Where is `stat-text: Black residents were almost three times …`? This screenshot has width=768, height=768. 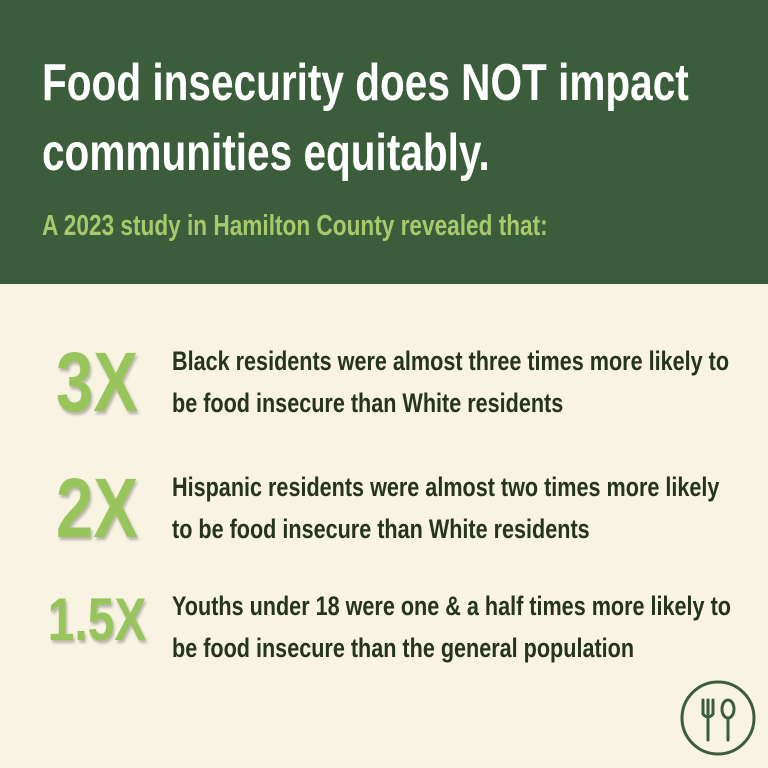
stat-text: Black residents were almost three times … is located at coordinates (451, 382).